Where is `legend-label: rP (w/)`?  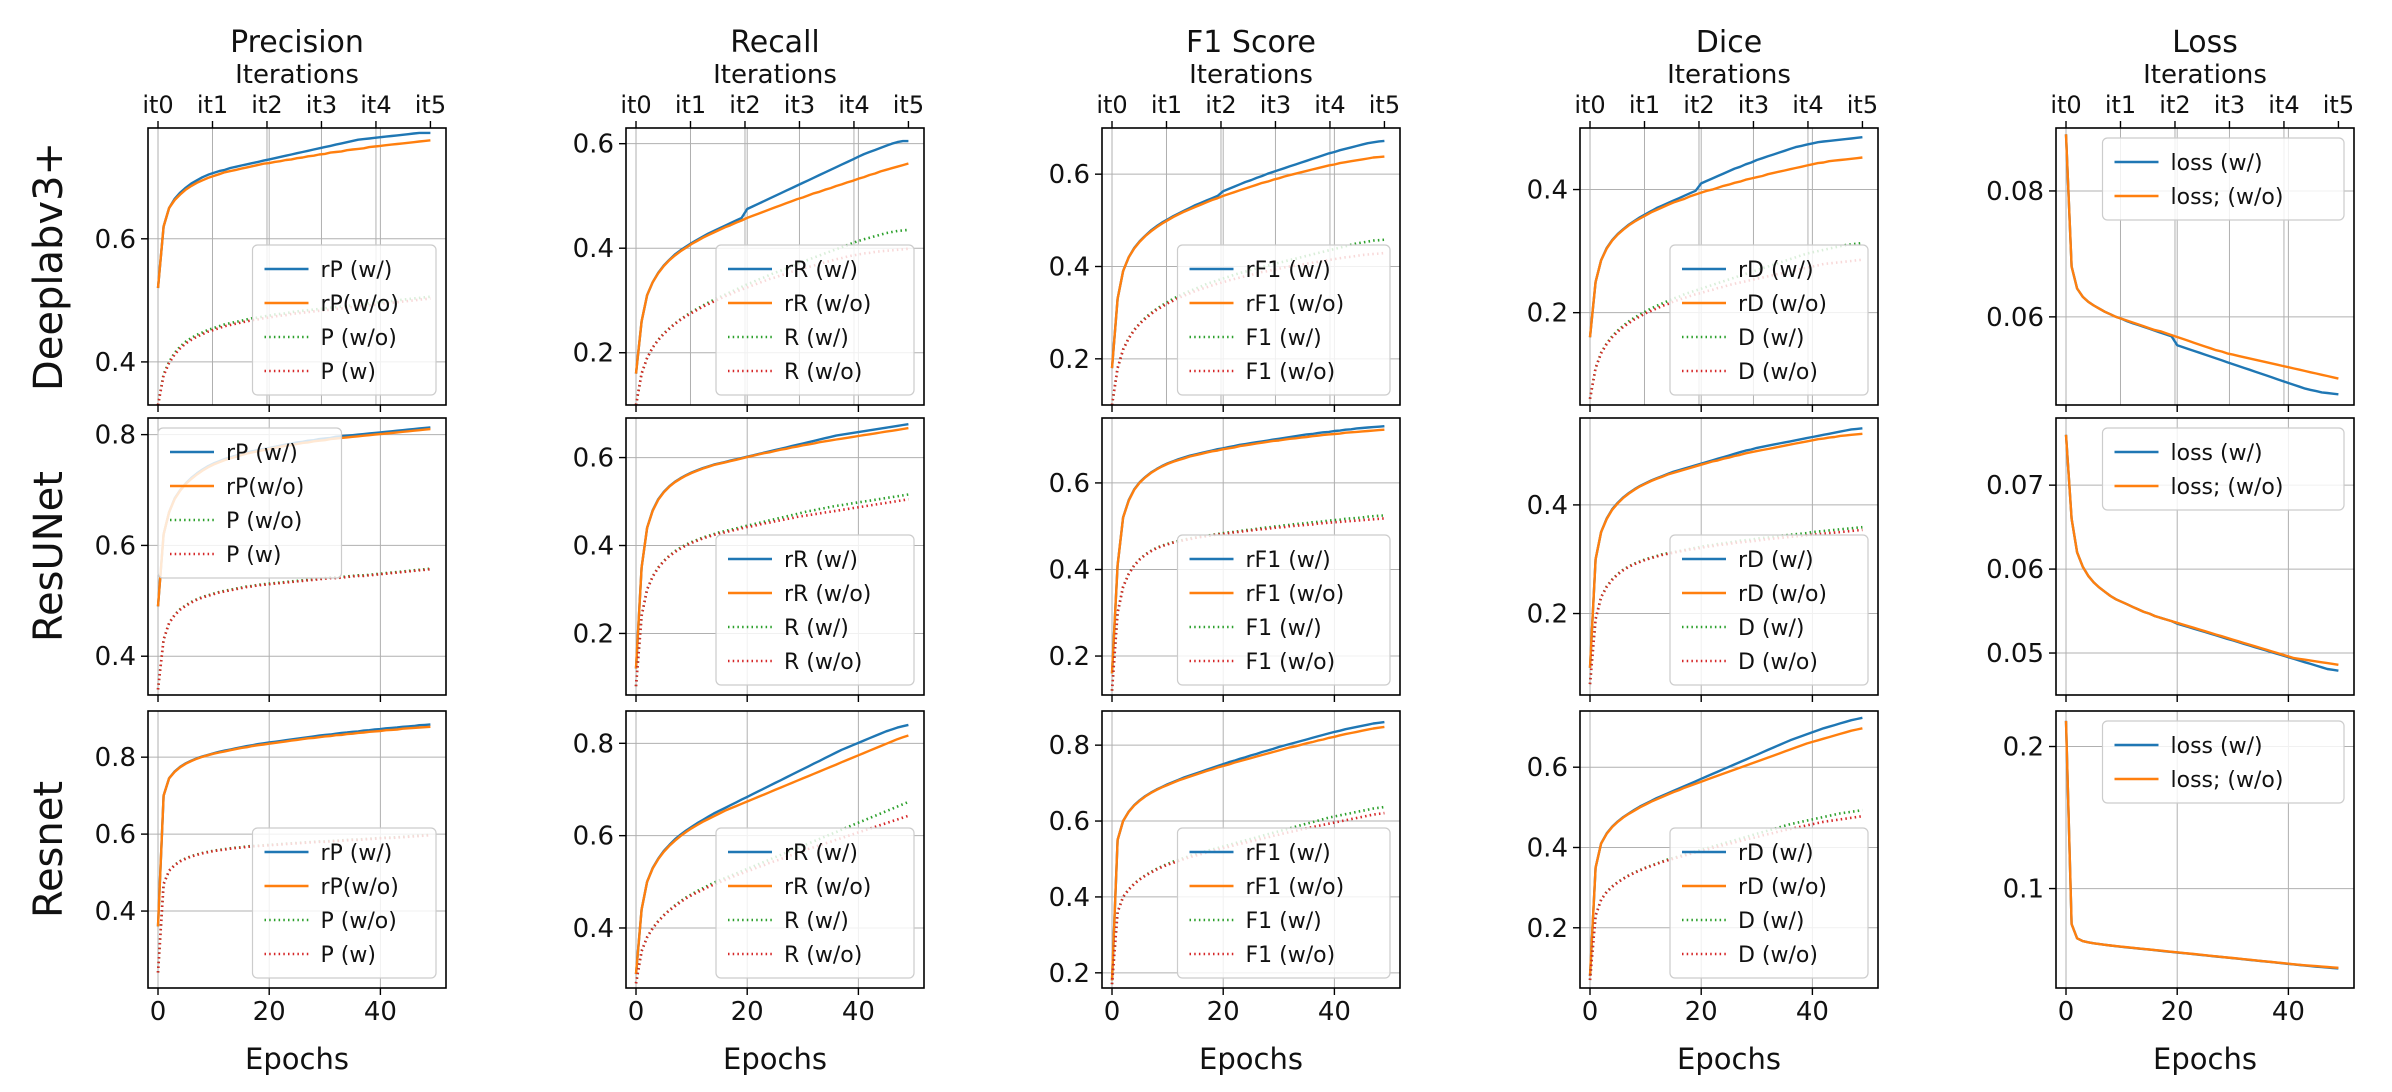 legend-label: rP (w/) is located at coordinates (262, 453).